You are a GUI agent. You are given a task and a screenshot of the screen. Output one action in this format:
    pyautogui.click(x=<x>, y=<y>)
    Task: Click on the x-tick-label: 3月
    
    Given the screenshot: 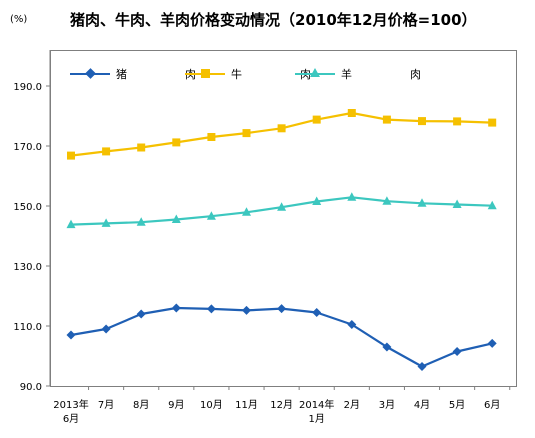 What is the action you would take?
    pyautogui.click(x=387, y=405)
    